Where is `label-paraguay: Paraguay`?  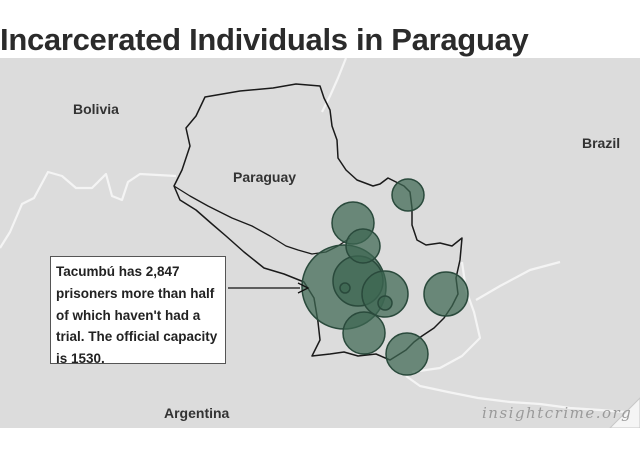 label-paraguay: Paraguay is located at coordinates (265, 177).